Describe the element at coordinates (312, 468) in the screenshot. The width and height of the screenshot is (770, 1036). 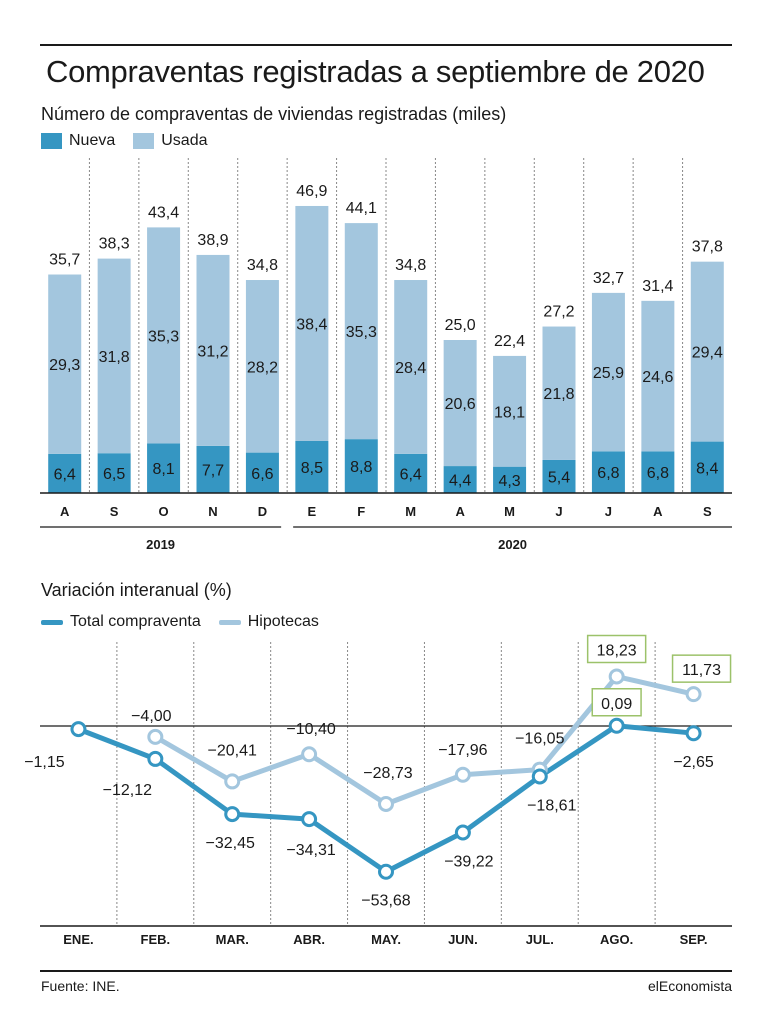
I see `bar-label-nueva: 8,5` at that location.